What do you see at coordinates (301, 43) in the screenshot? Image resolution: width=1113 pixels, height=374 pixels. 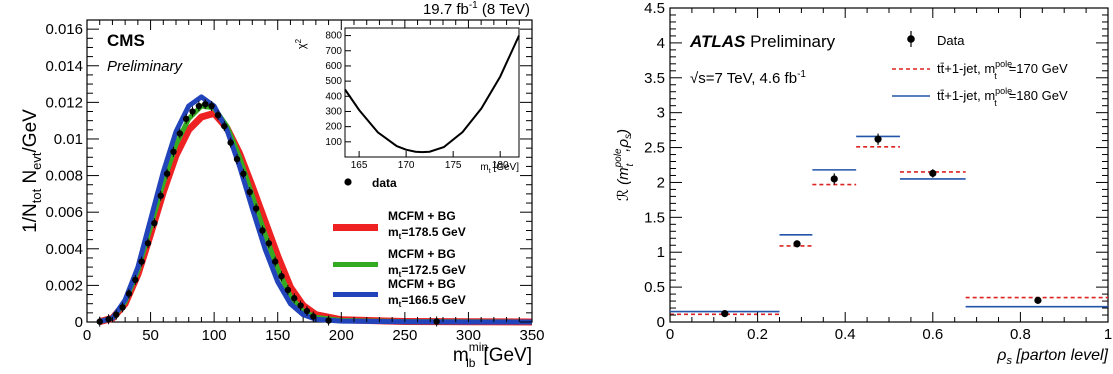 I see `inset-y-label: χ2` at bounding box center [301, 43].